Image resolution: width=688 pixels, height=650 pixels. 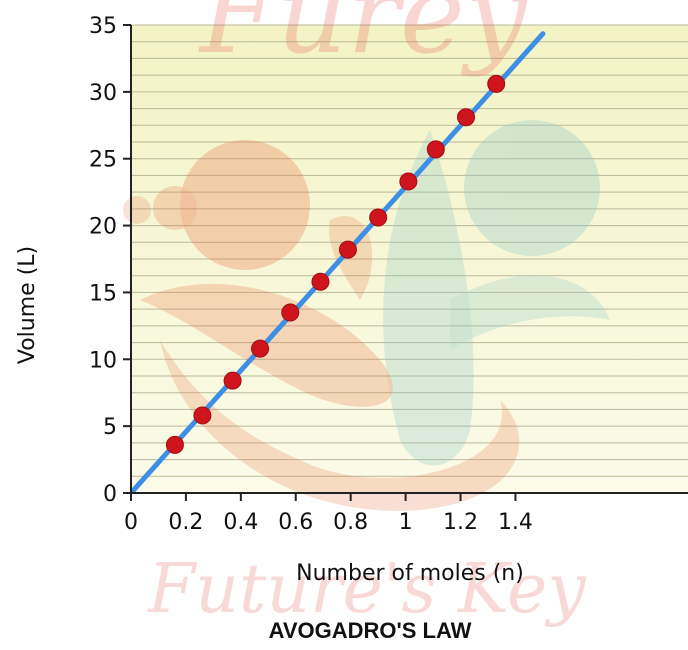 I want to click on x-tick-label: 0.2, so click(x=185, y=522).